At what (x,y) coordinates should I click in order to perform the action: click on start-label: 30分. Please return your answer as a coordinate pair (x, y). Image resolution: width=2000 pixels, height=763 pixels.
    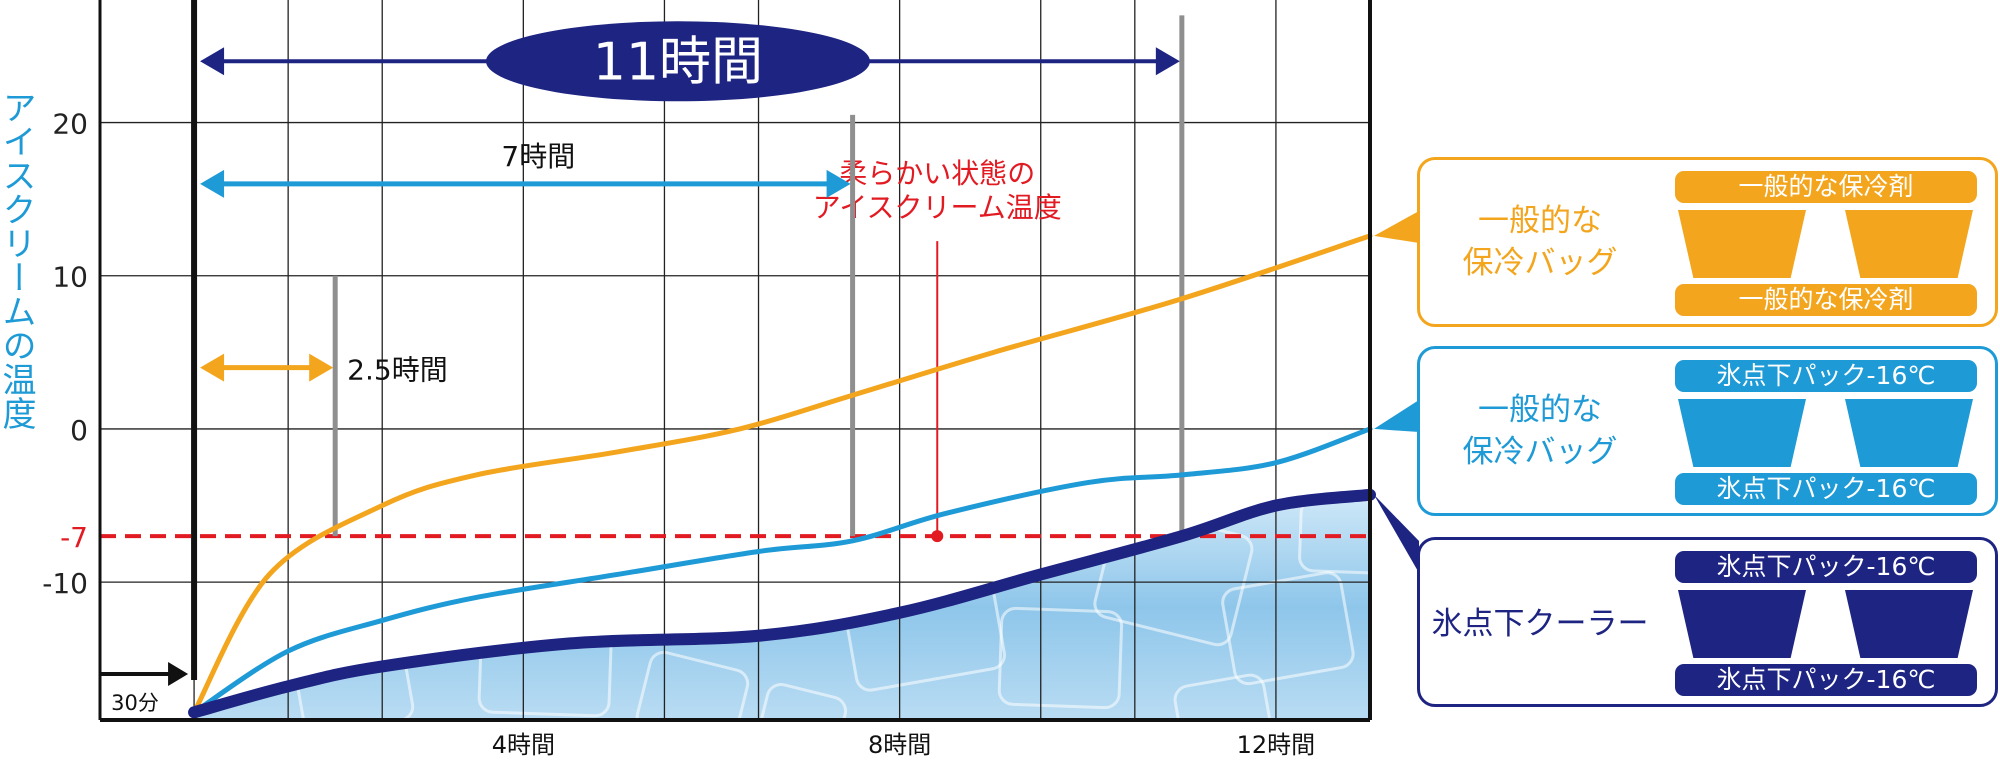
    Looking at the image, I should click on (135, 703).